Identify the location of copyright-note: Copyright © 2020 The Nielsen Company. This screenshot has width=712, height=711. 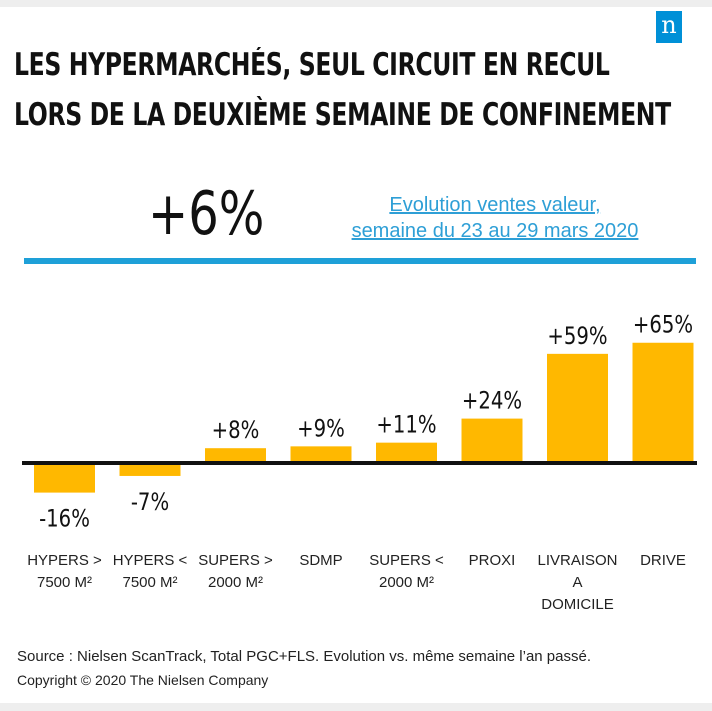
(143, 680).